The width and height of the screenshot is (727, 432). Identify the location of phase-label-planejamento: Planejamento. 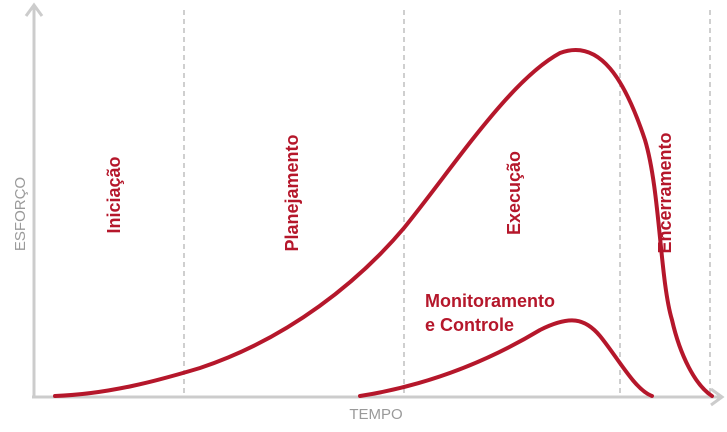
(292, 192).